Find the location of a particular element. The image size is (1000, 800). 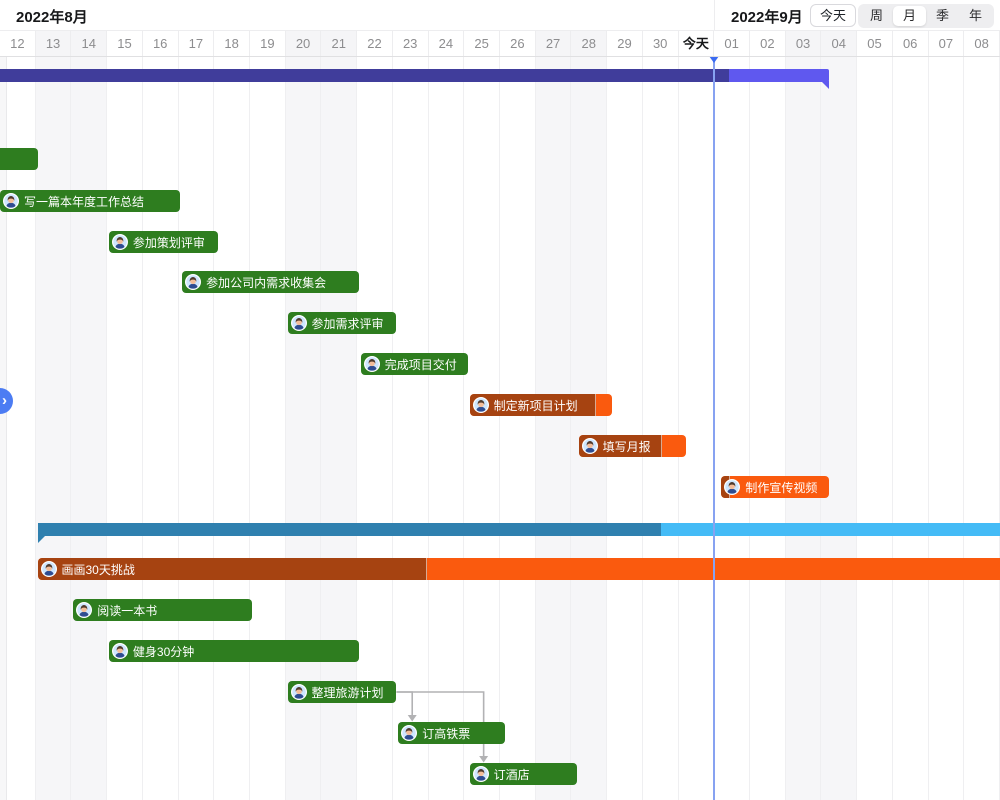

task-bar-订酒店: 订酒店 is located at coordinates (523, 774).